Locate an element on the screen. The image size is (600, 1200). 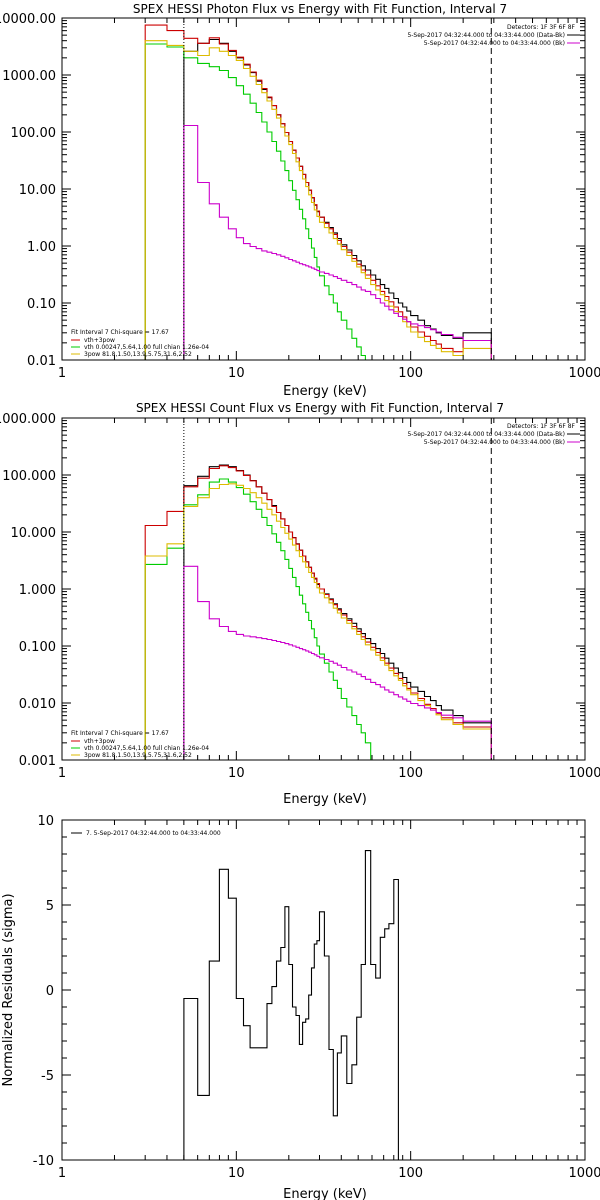
y-tick-label: 0.010 is located at coordinates (37, 704).